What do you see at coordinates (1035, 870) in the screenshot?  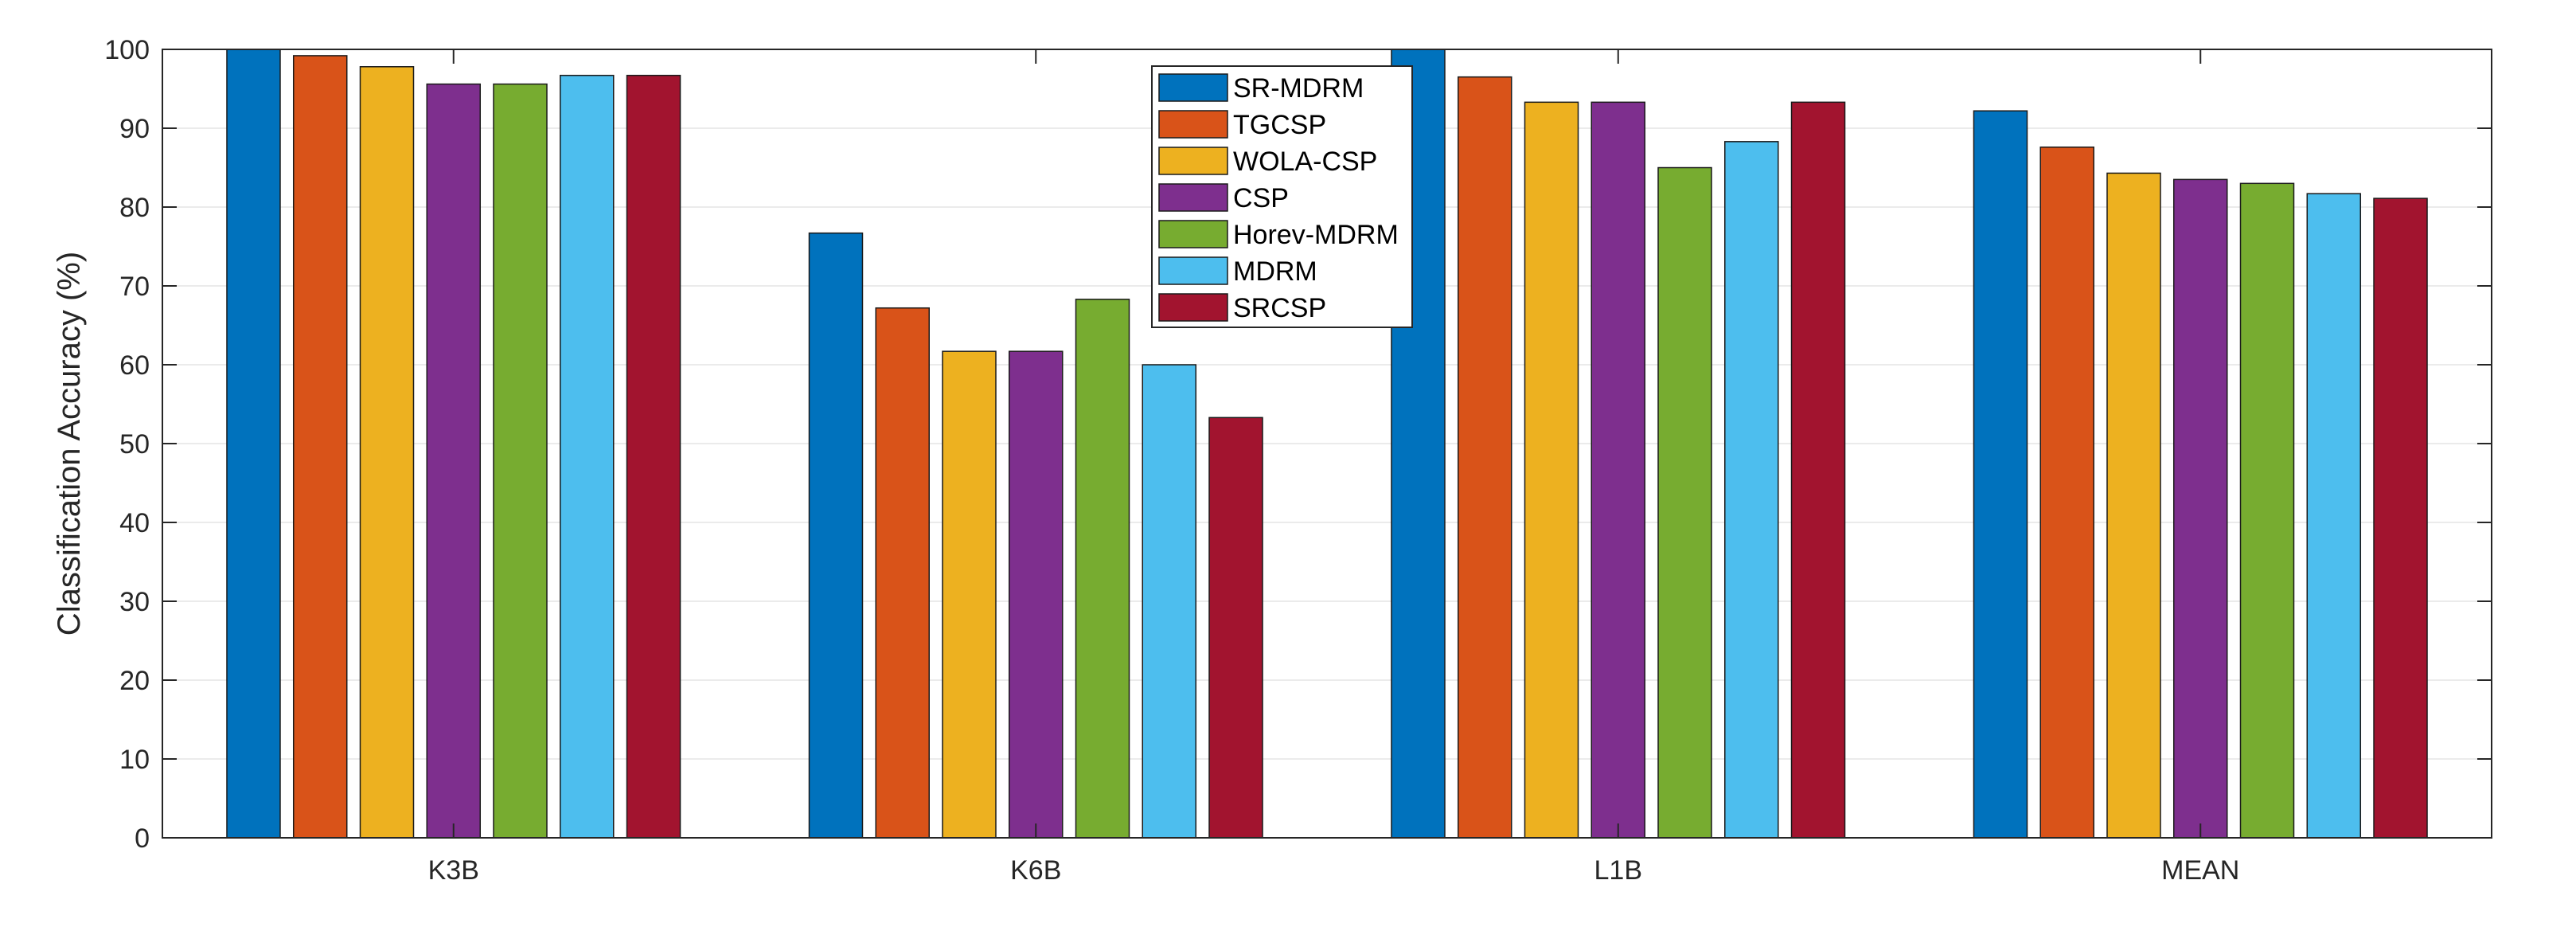 I see `x-tick-label: K6B` at bounding box center [1035, 870].